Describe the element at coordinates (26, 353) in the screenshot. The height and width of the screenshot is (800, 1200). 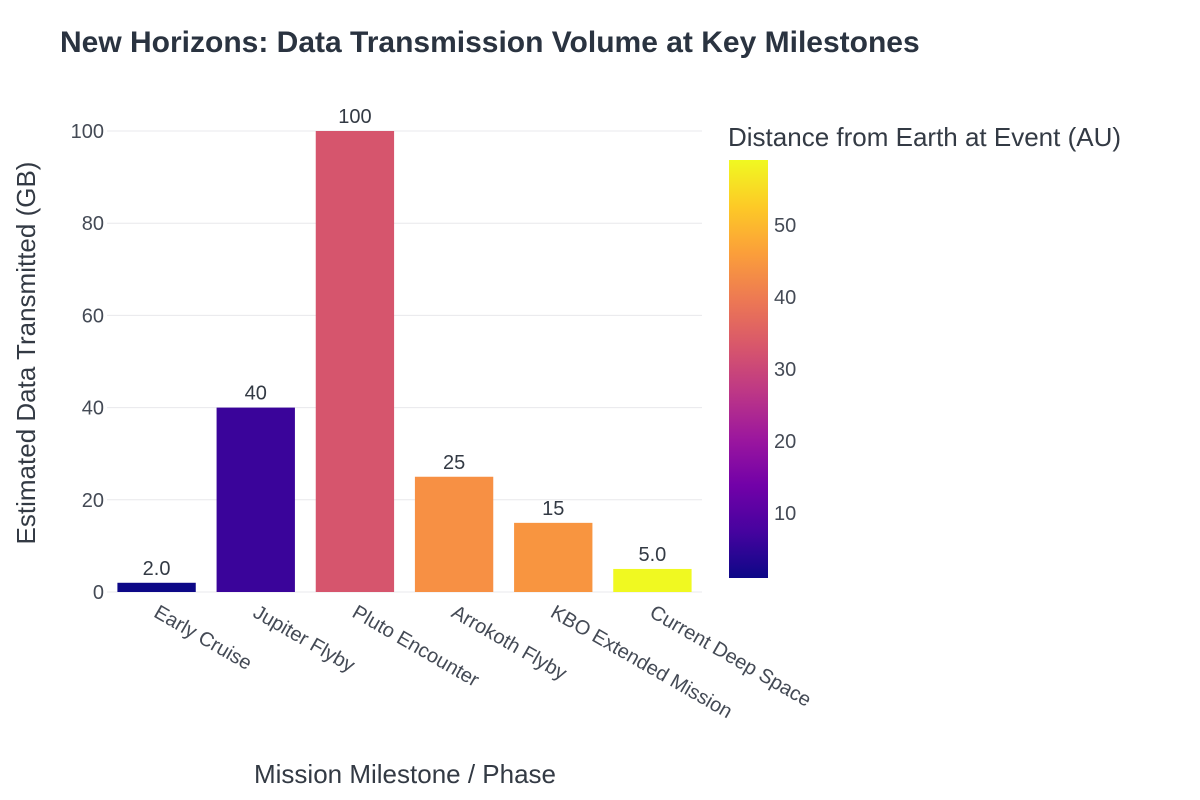
I see `y-axis-title: Estimated Data Transmitted (GB)` at that location.